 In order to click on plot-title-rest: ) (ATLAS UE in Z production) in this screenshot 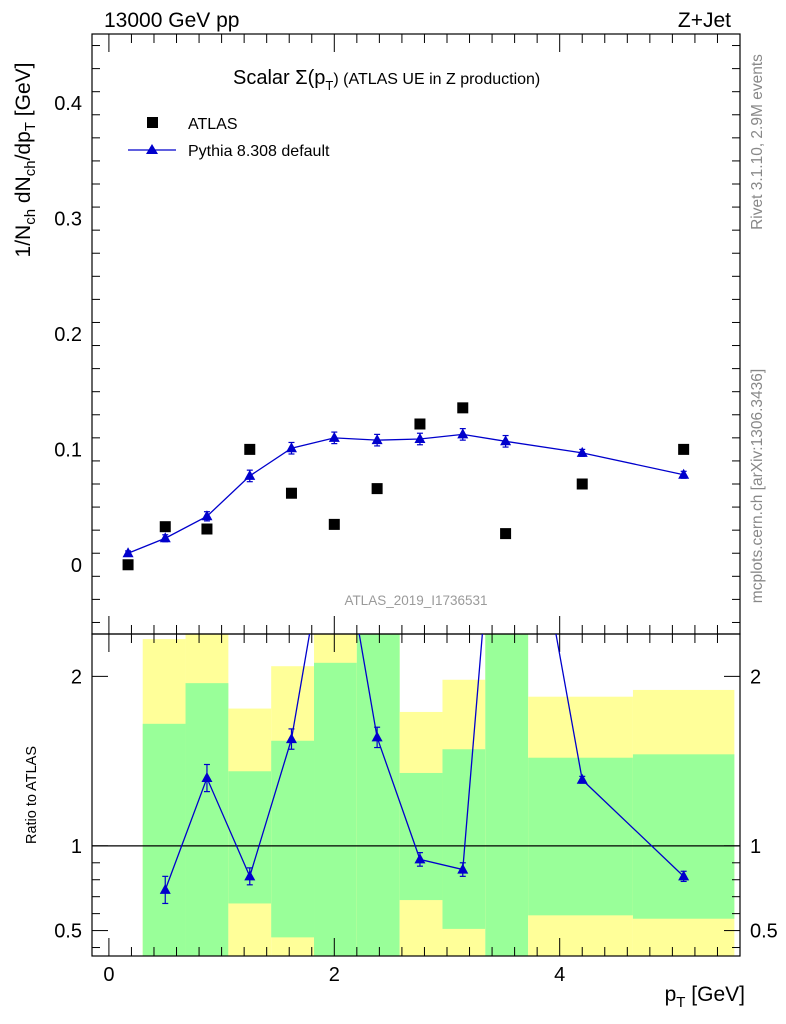, I will do `click(436, 79)`.